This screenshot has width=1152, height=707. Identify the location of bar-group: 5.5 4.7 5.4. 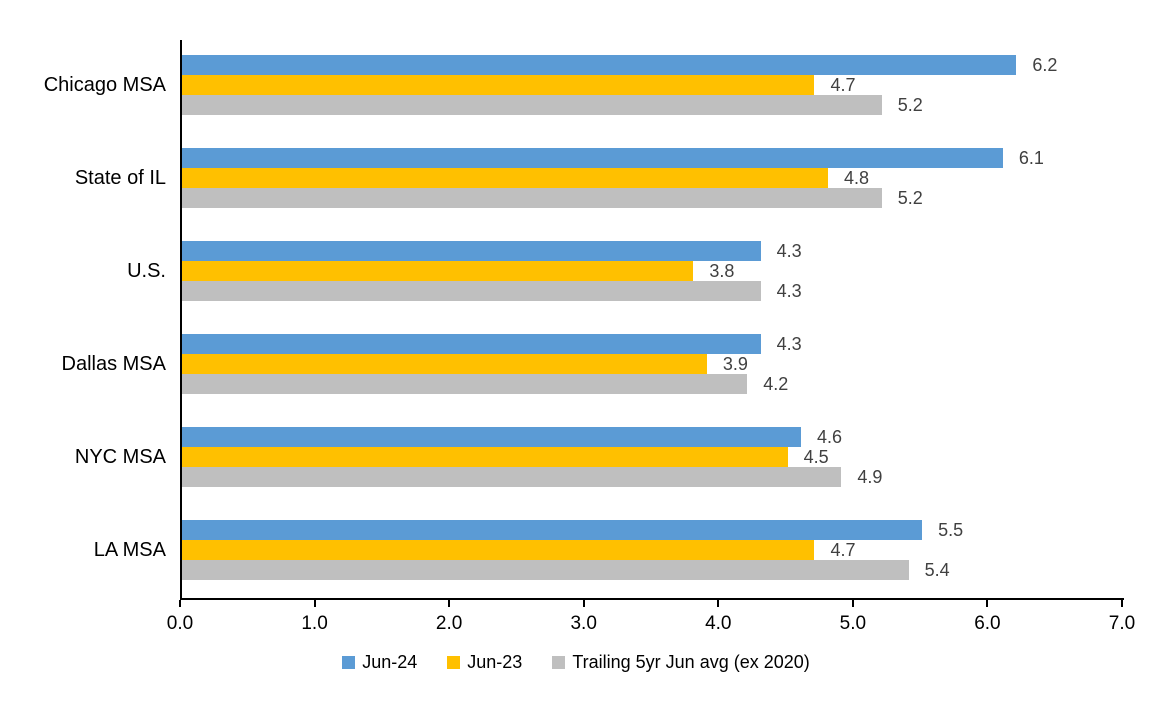
(653, 550).